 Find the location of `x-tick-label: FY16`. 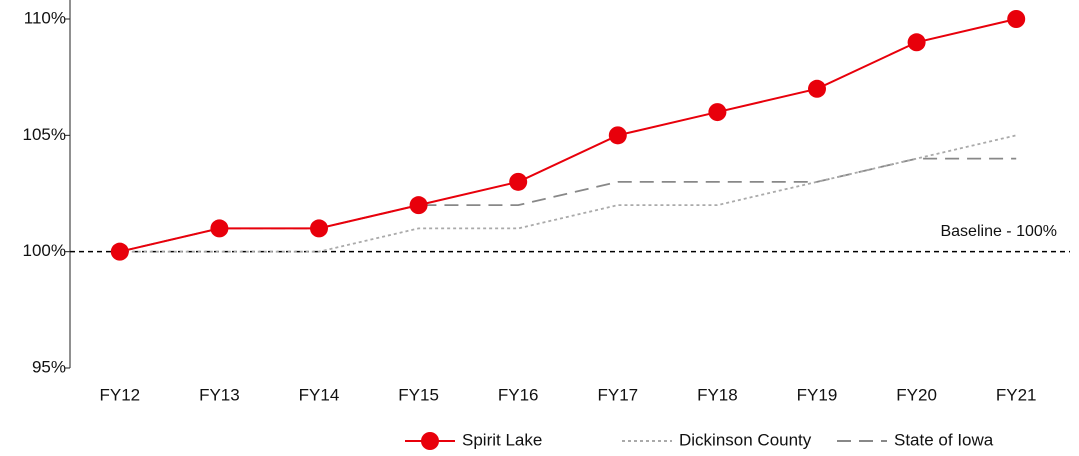

x-tick-label: FY16 is located at coordinates (518, 394).